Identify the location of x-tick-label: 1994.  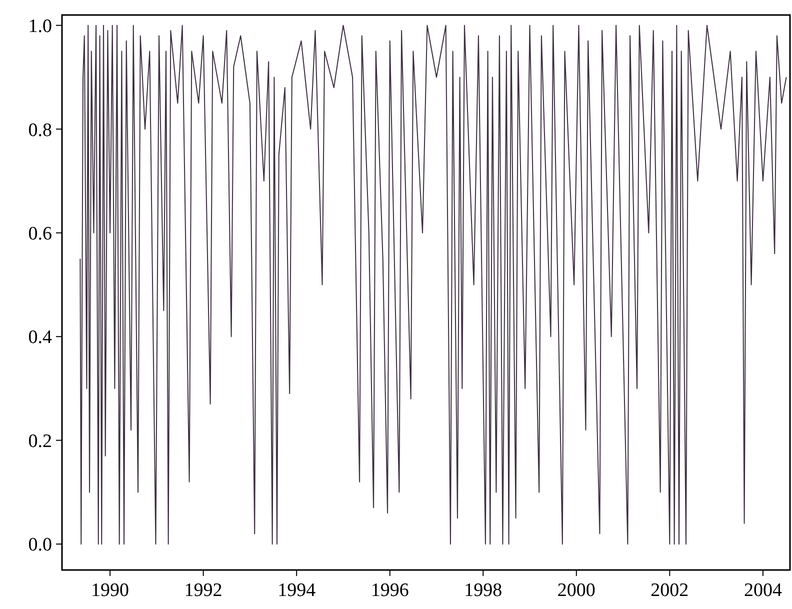
(297, 590).